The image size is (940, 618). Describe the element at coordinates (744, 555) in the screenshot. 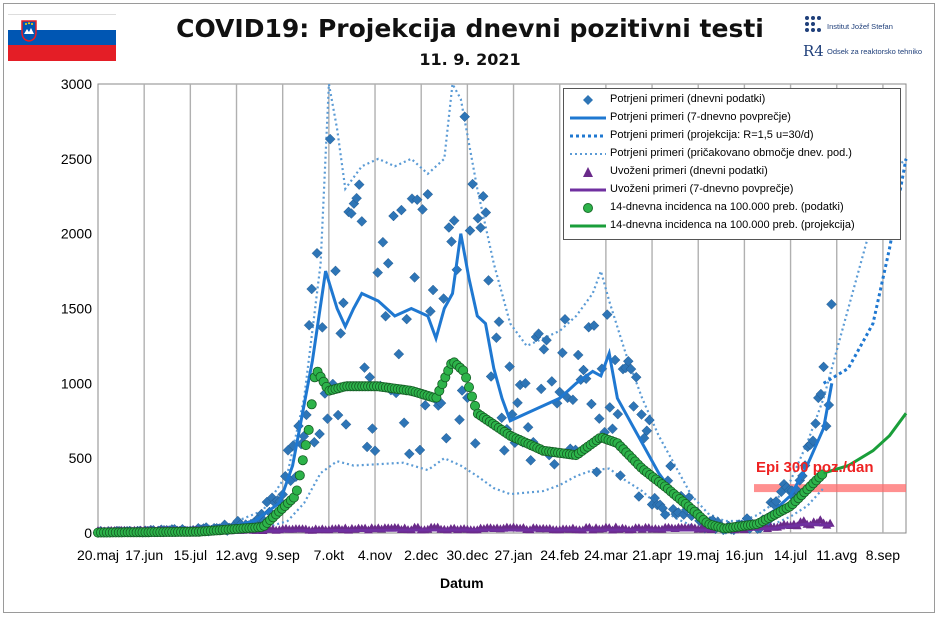

I see `x-tick-label: 16.jun` at that location.